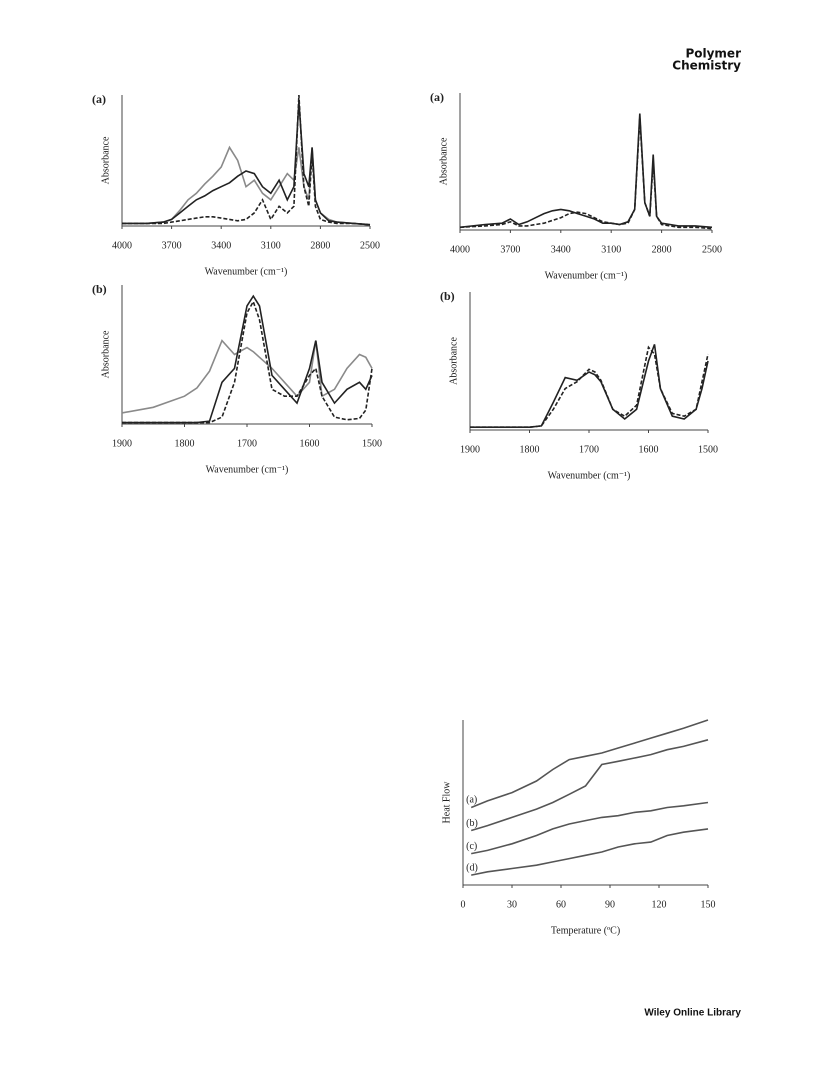  I want to click on x-tick-label: 0, so click(463, 904).